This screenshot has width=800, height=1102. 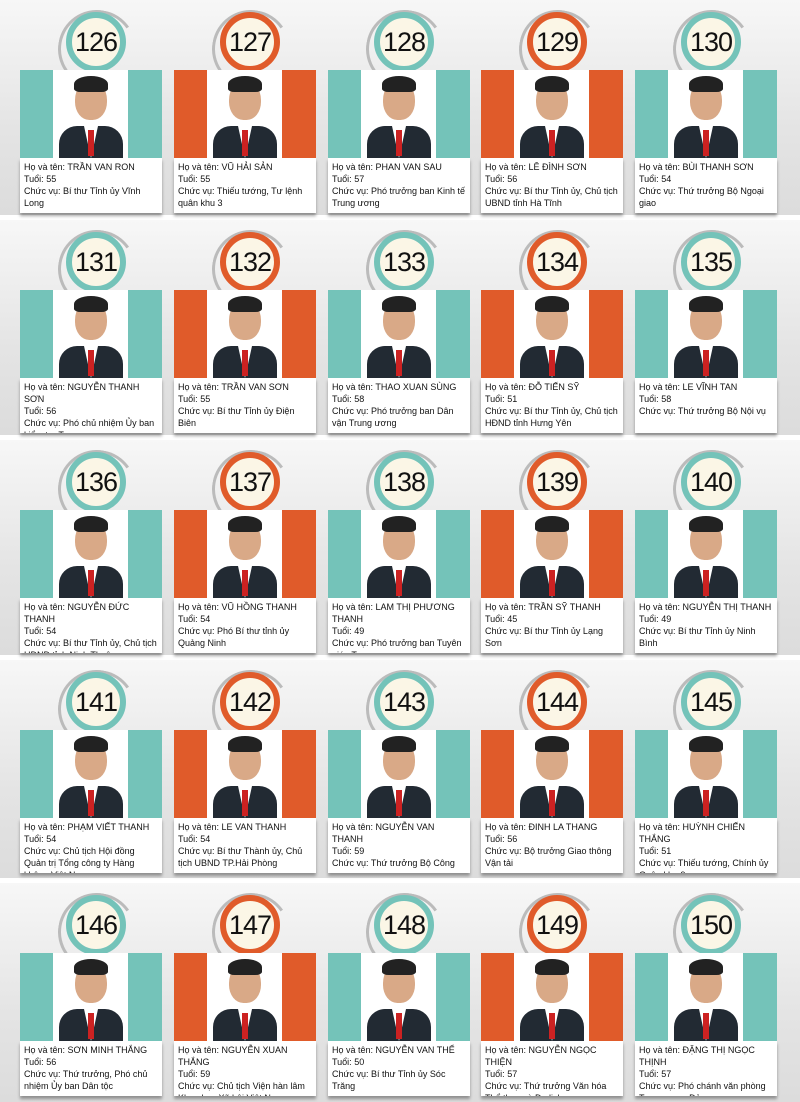 I want to click on person-name: VŨ HẢI SẢN, so click(x=247, y=167).